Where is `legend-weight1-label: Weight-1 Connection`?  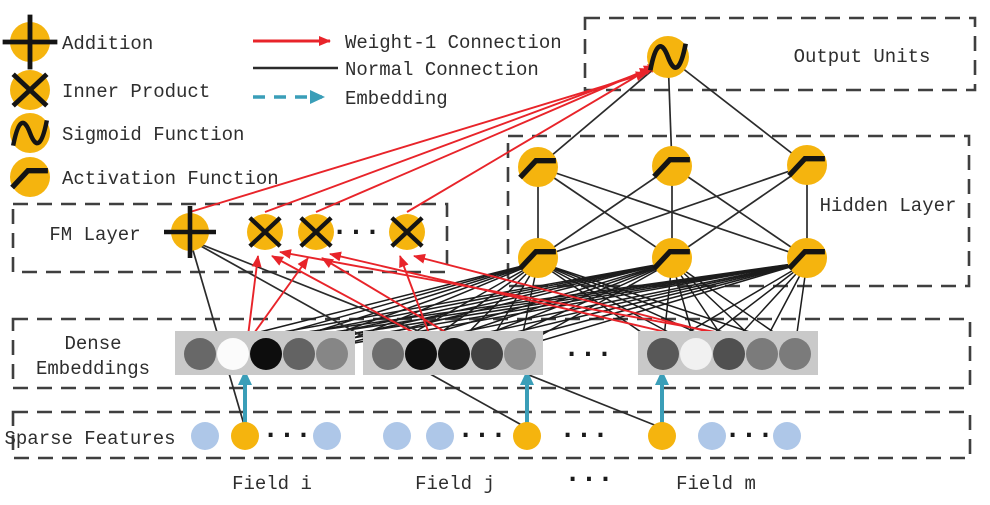 legend-weight1-label: Weight-1 Connection is located at coordinates (453, 43).